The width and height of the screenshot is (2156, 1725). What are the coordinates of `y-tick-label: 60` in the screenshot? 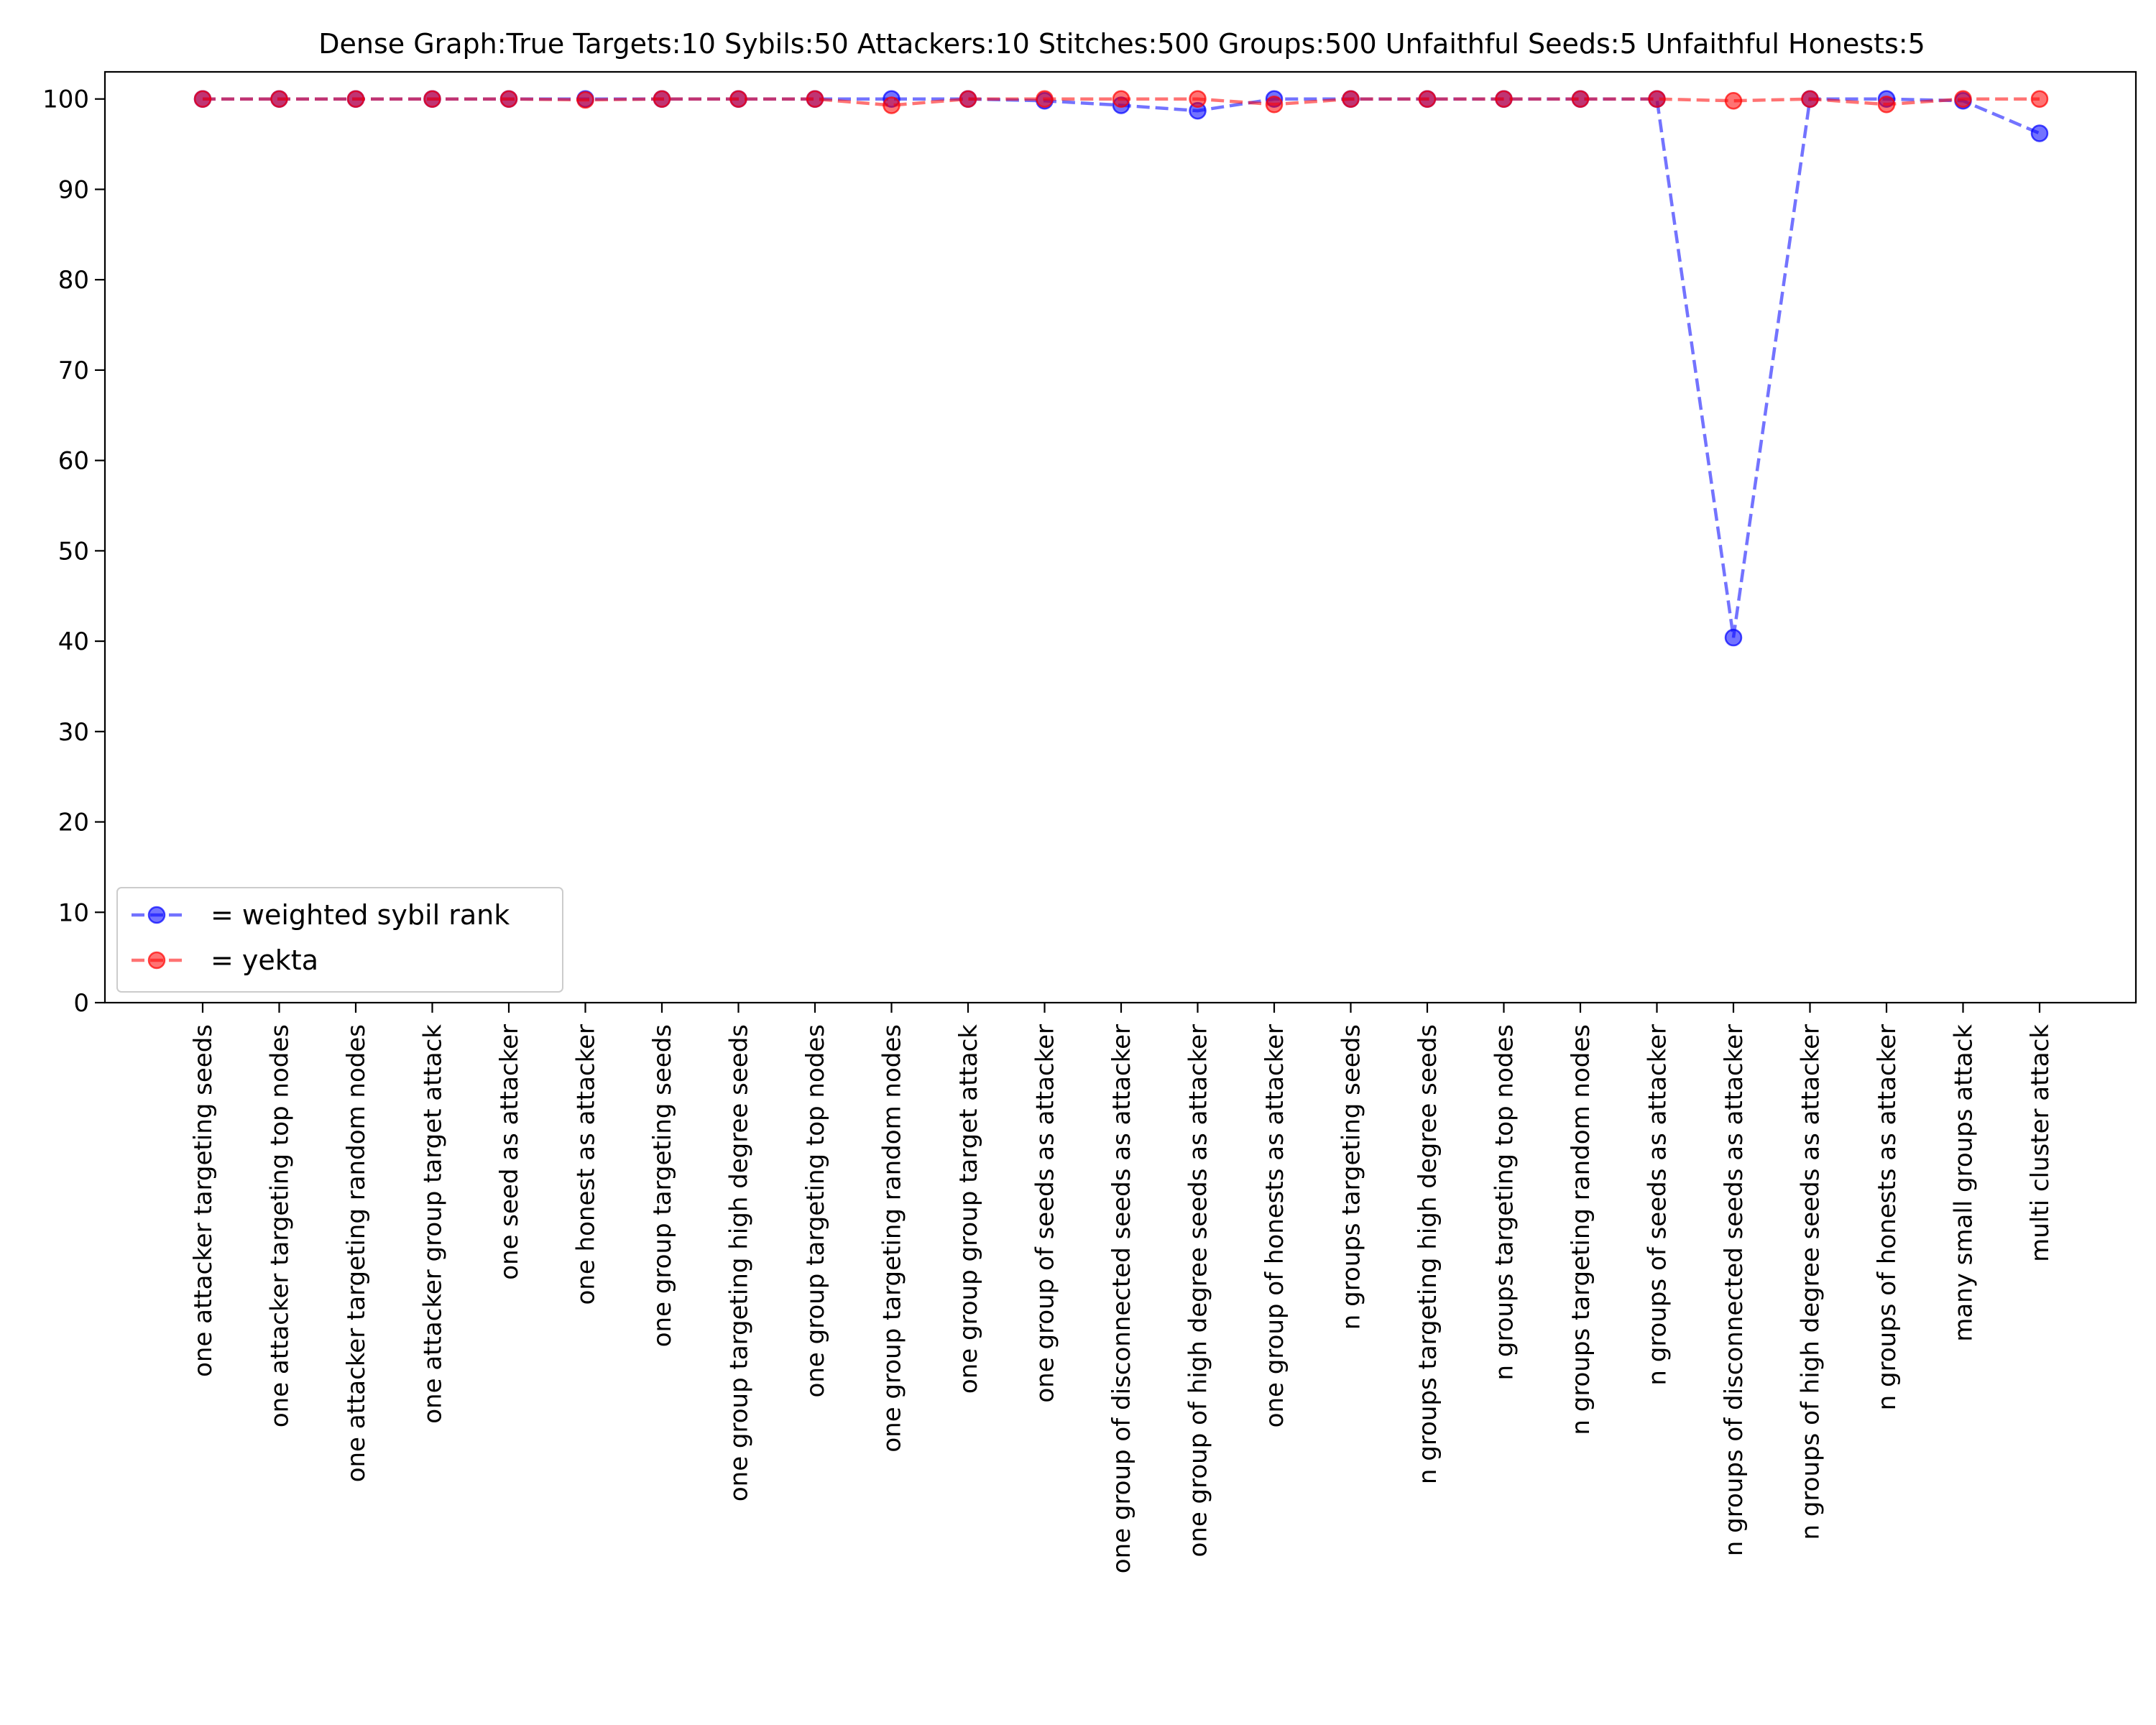 It's located at (73, 461).